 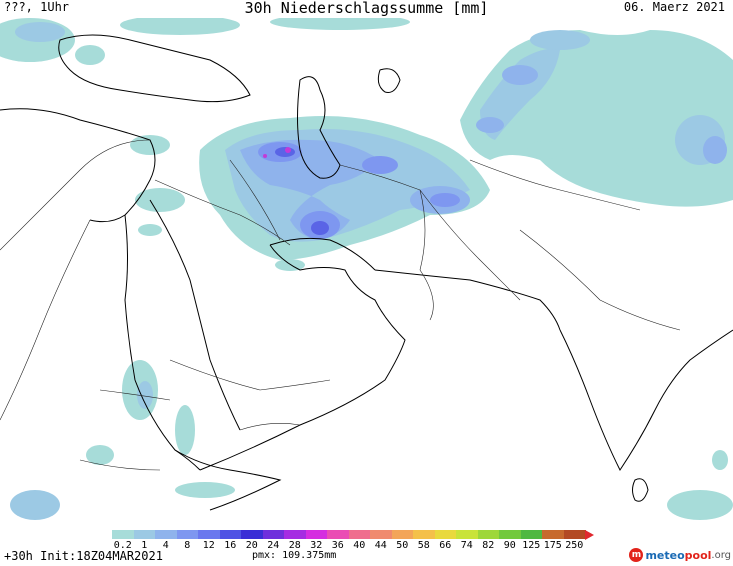 What do you see at coordinates (251, 545) in the screenshot?
I see `legend-label: 20` at bounding box center [251, 545].